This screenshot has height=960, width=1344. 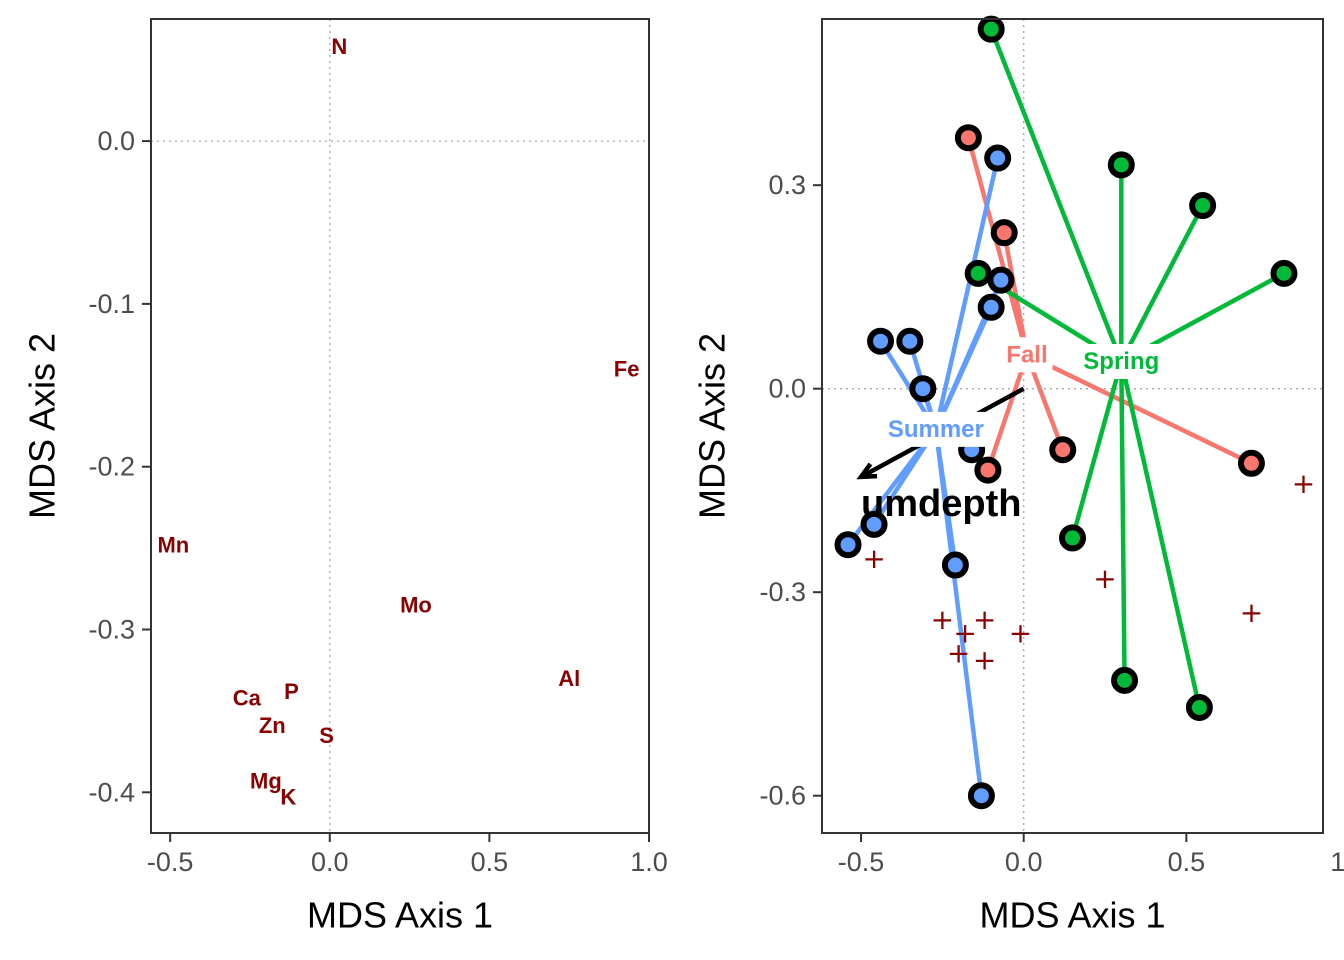 What do you see at coordinates (984, 619) in the screenshot?
I see `species-point-6: +` at bounding box center [984, 619].